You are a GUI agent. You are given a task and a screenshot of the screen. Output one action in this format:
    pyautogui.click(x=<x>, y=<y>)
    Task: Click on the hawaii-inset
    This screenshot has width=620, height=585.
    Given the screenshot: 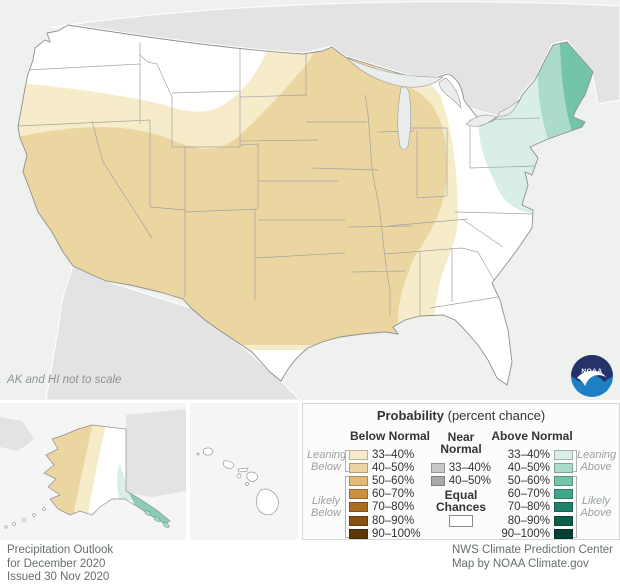 What is the action you would take?
    pyautogui.click(x=244, y=471)
    